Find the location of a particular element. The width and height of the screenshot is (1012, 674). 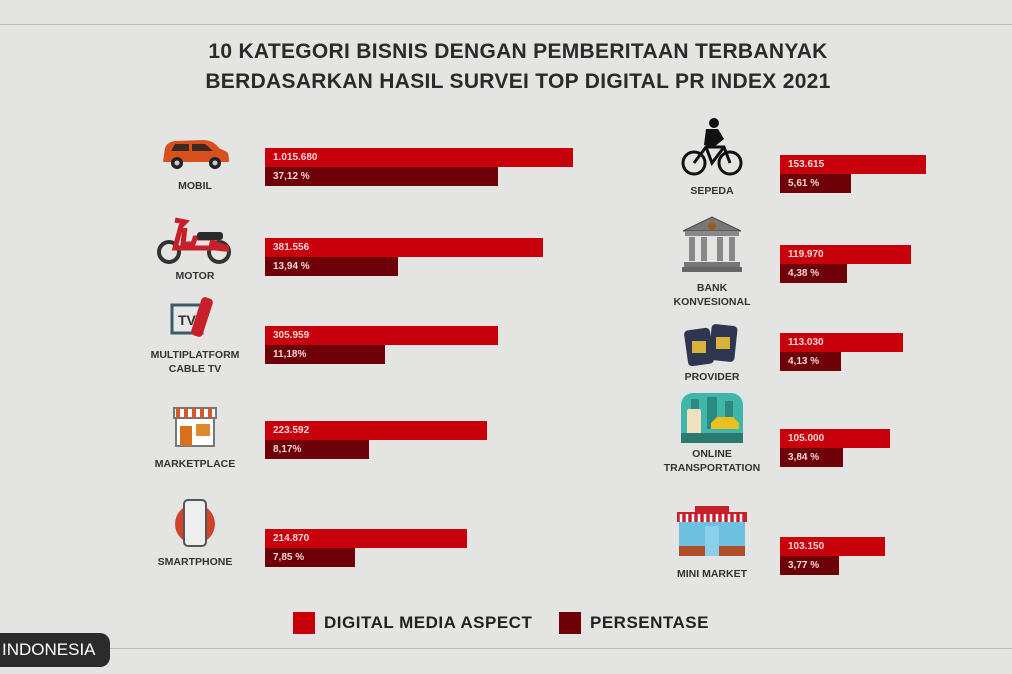

category-label: MOBIL is located at coordinates (195, 186).